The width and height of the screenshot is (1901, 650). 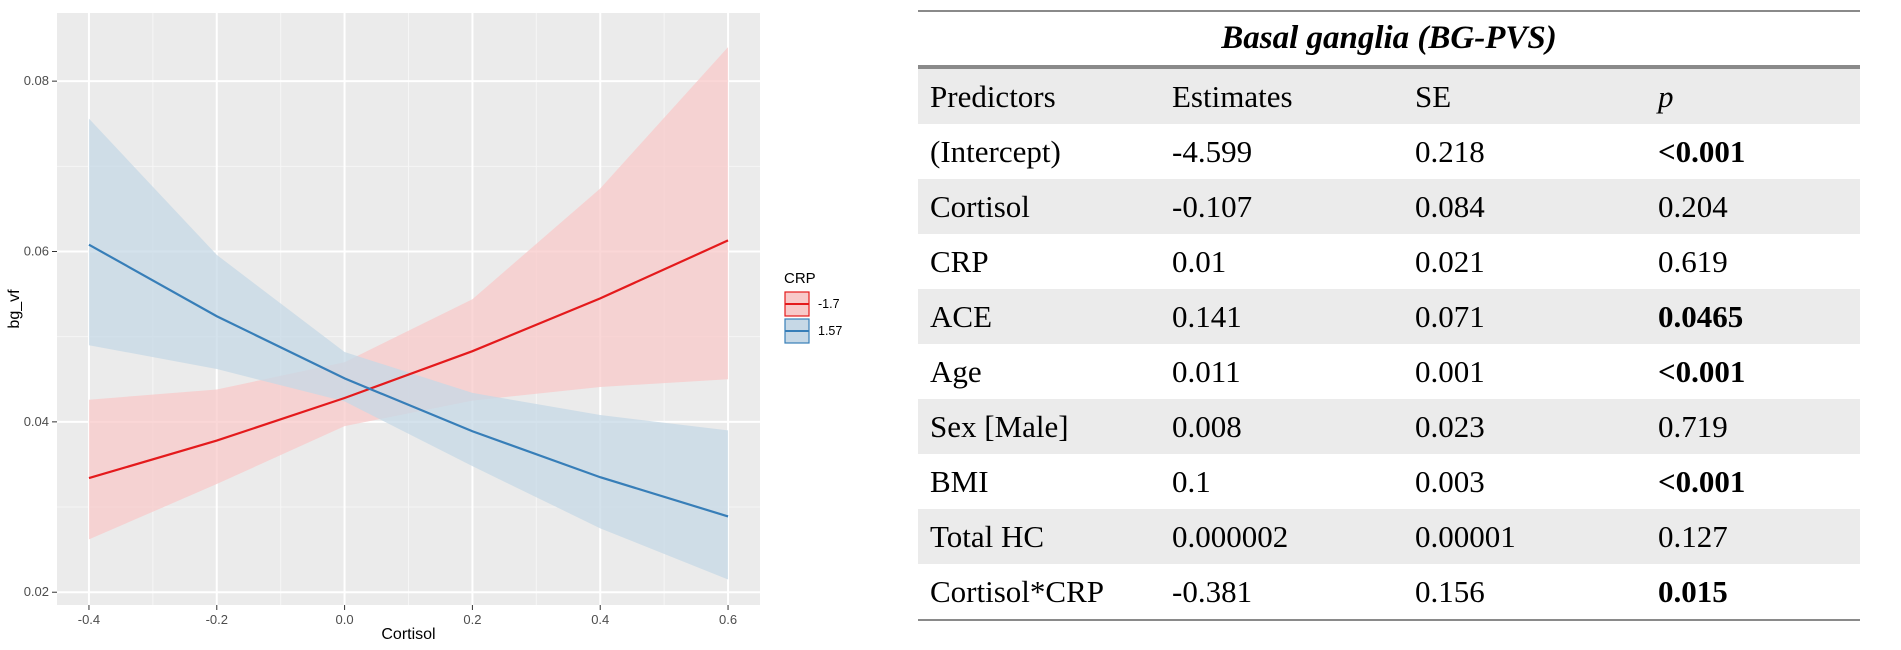 What do you see at coordinates (1389, 206) in the screenshot?
I see `table-row: Cortisol -0.107 0.084 0.204` at bounding box center [1389, 206].